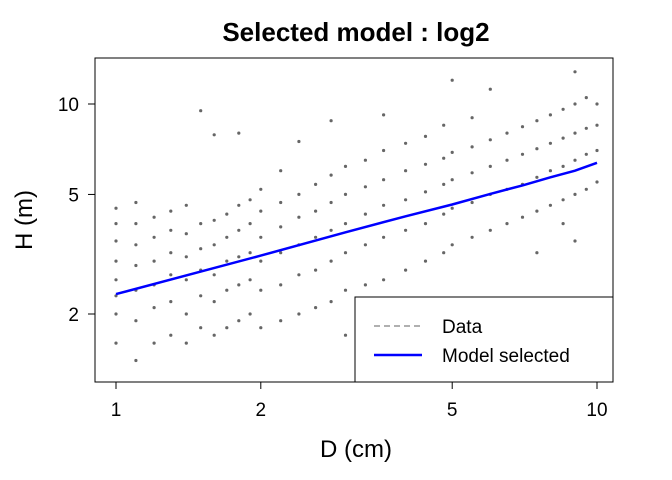  What do you see at coordinates (462, 327) in the screenshot?
I see `legend-data-label: Data` at bounding box center [462, 327].